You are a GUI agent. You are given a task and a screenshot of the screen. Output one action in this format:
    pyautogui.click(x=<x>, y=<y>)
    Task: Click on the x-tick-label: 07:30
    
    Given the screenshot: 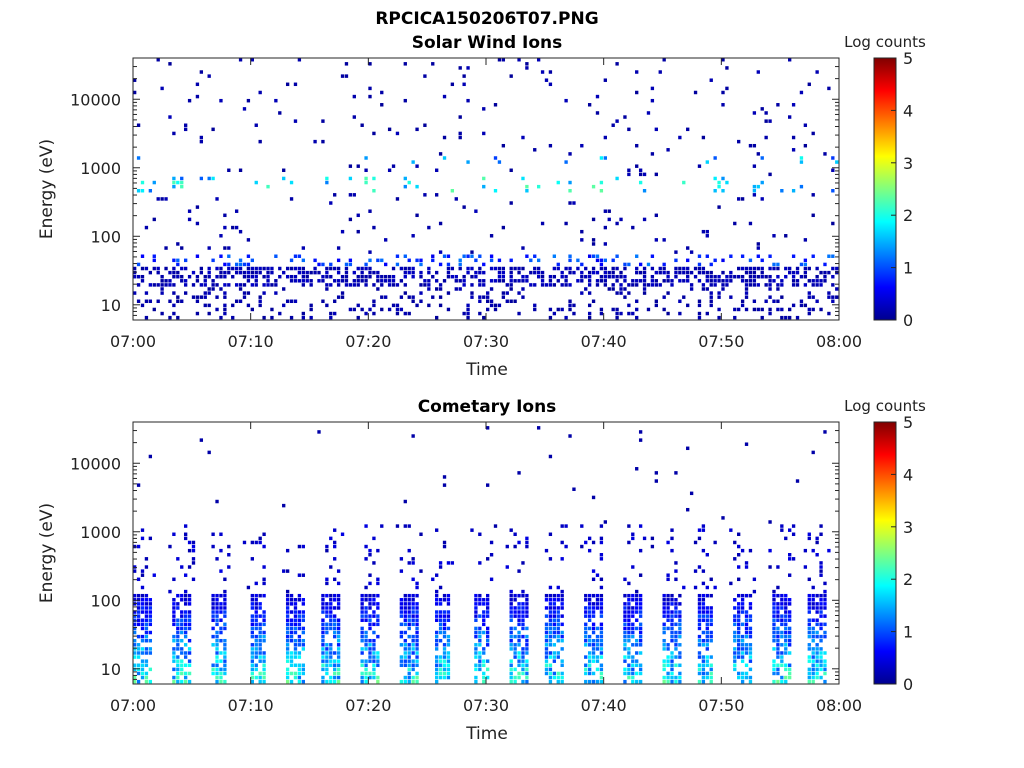 What is the action you would take?
    pyautogui.click(x=486, y=705)
    